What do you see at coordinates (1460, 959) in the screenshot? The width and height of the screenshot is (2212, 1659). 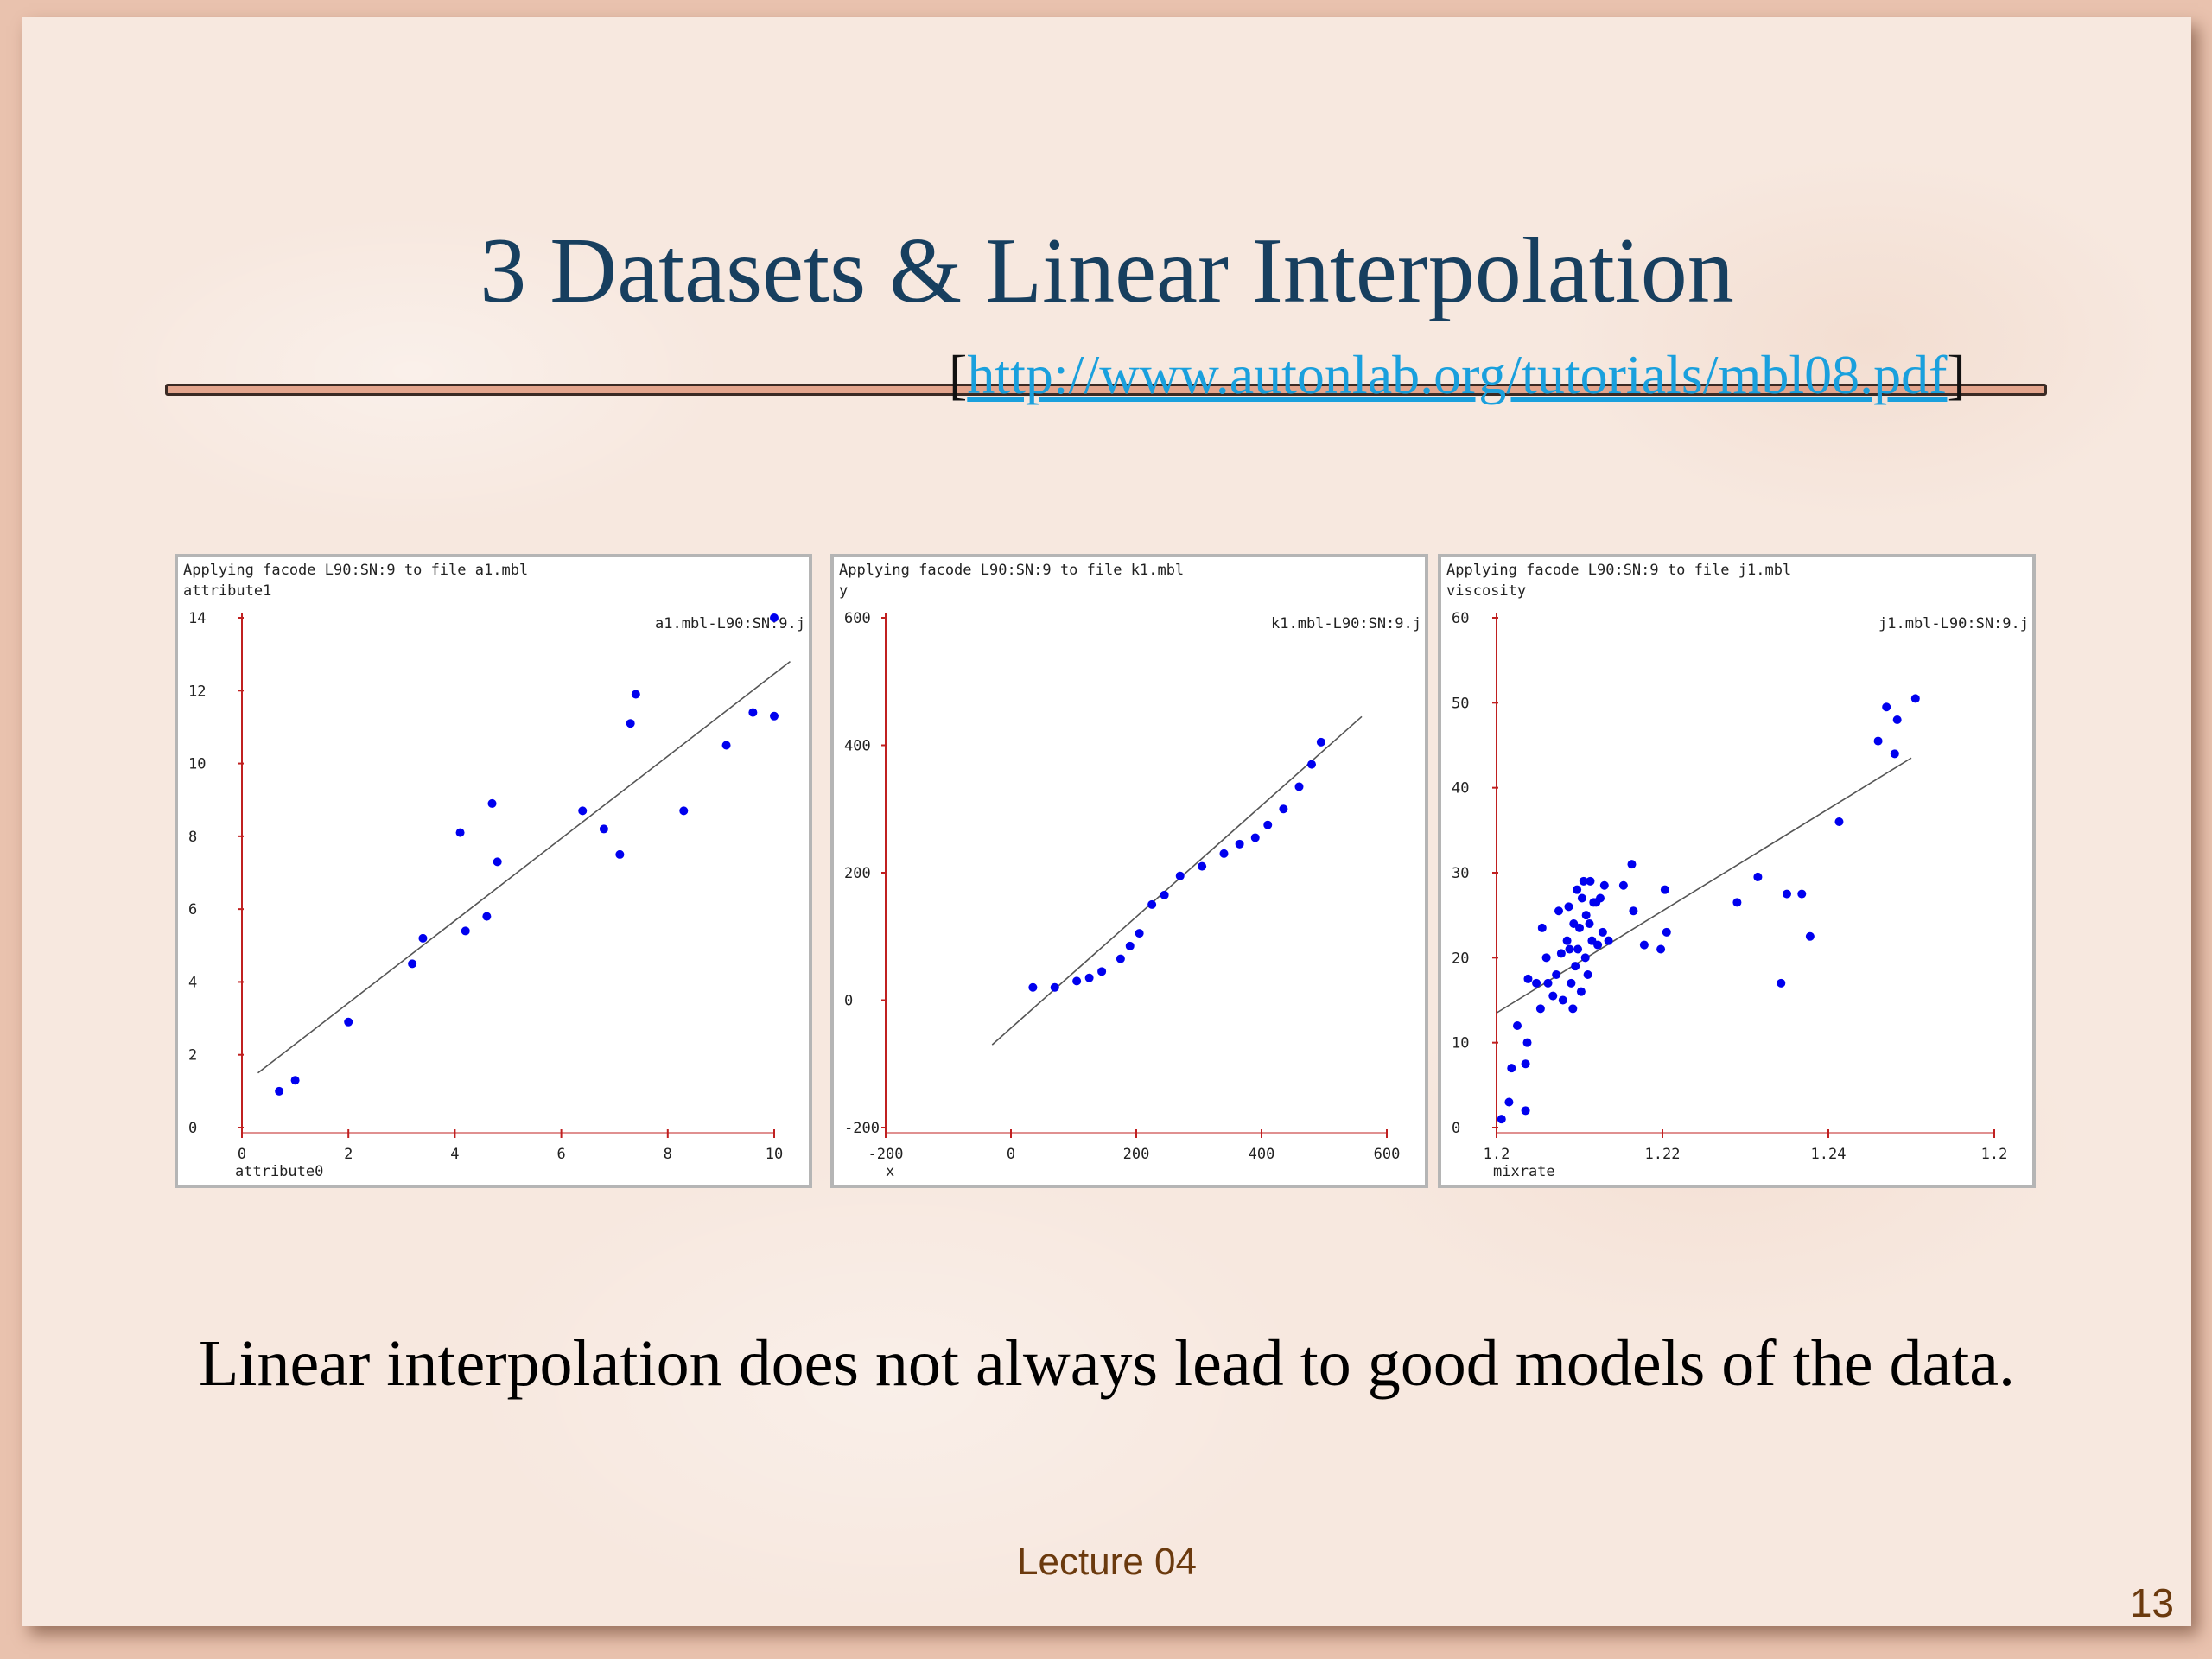 I see `y-tick-label: 20` at bounding box center [1460, 959].